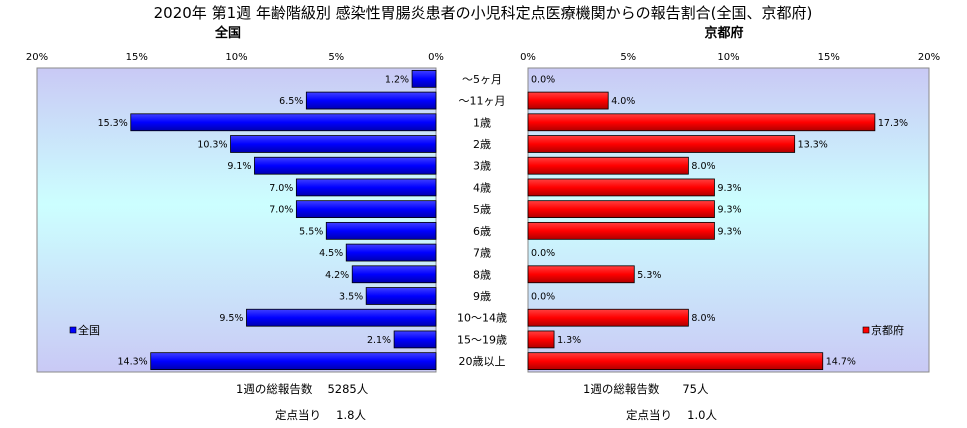  Describe the element at coordinates (482, 361) in the screenshot. I see `category-label: 20歳以上` at that location.